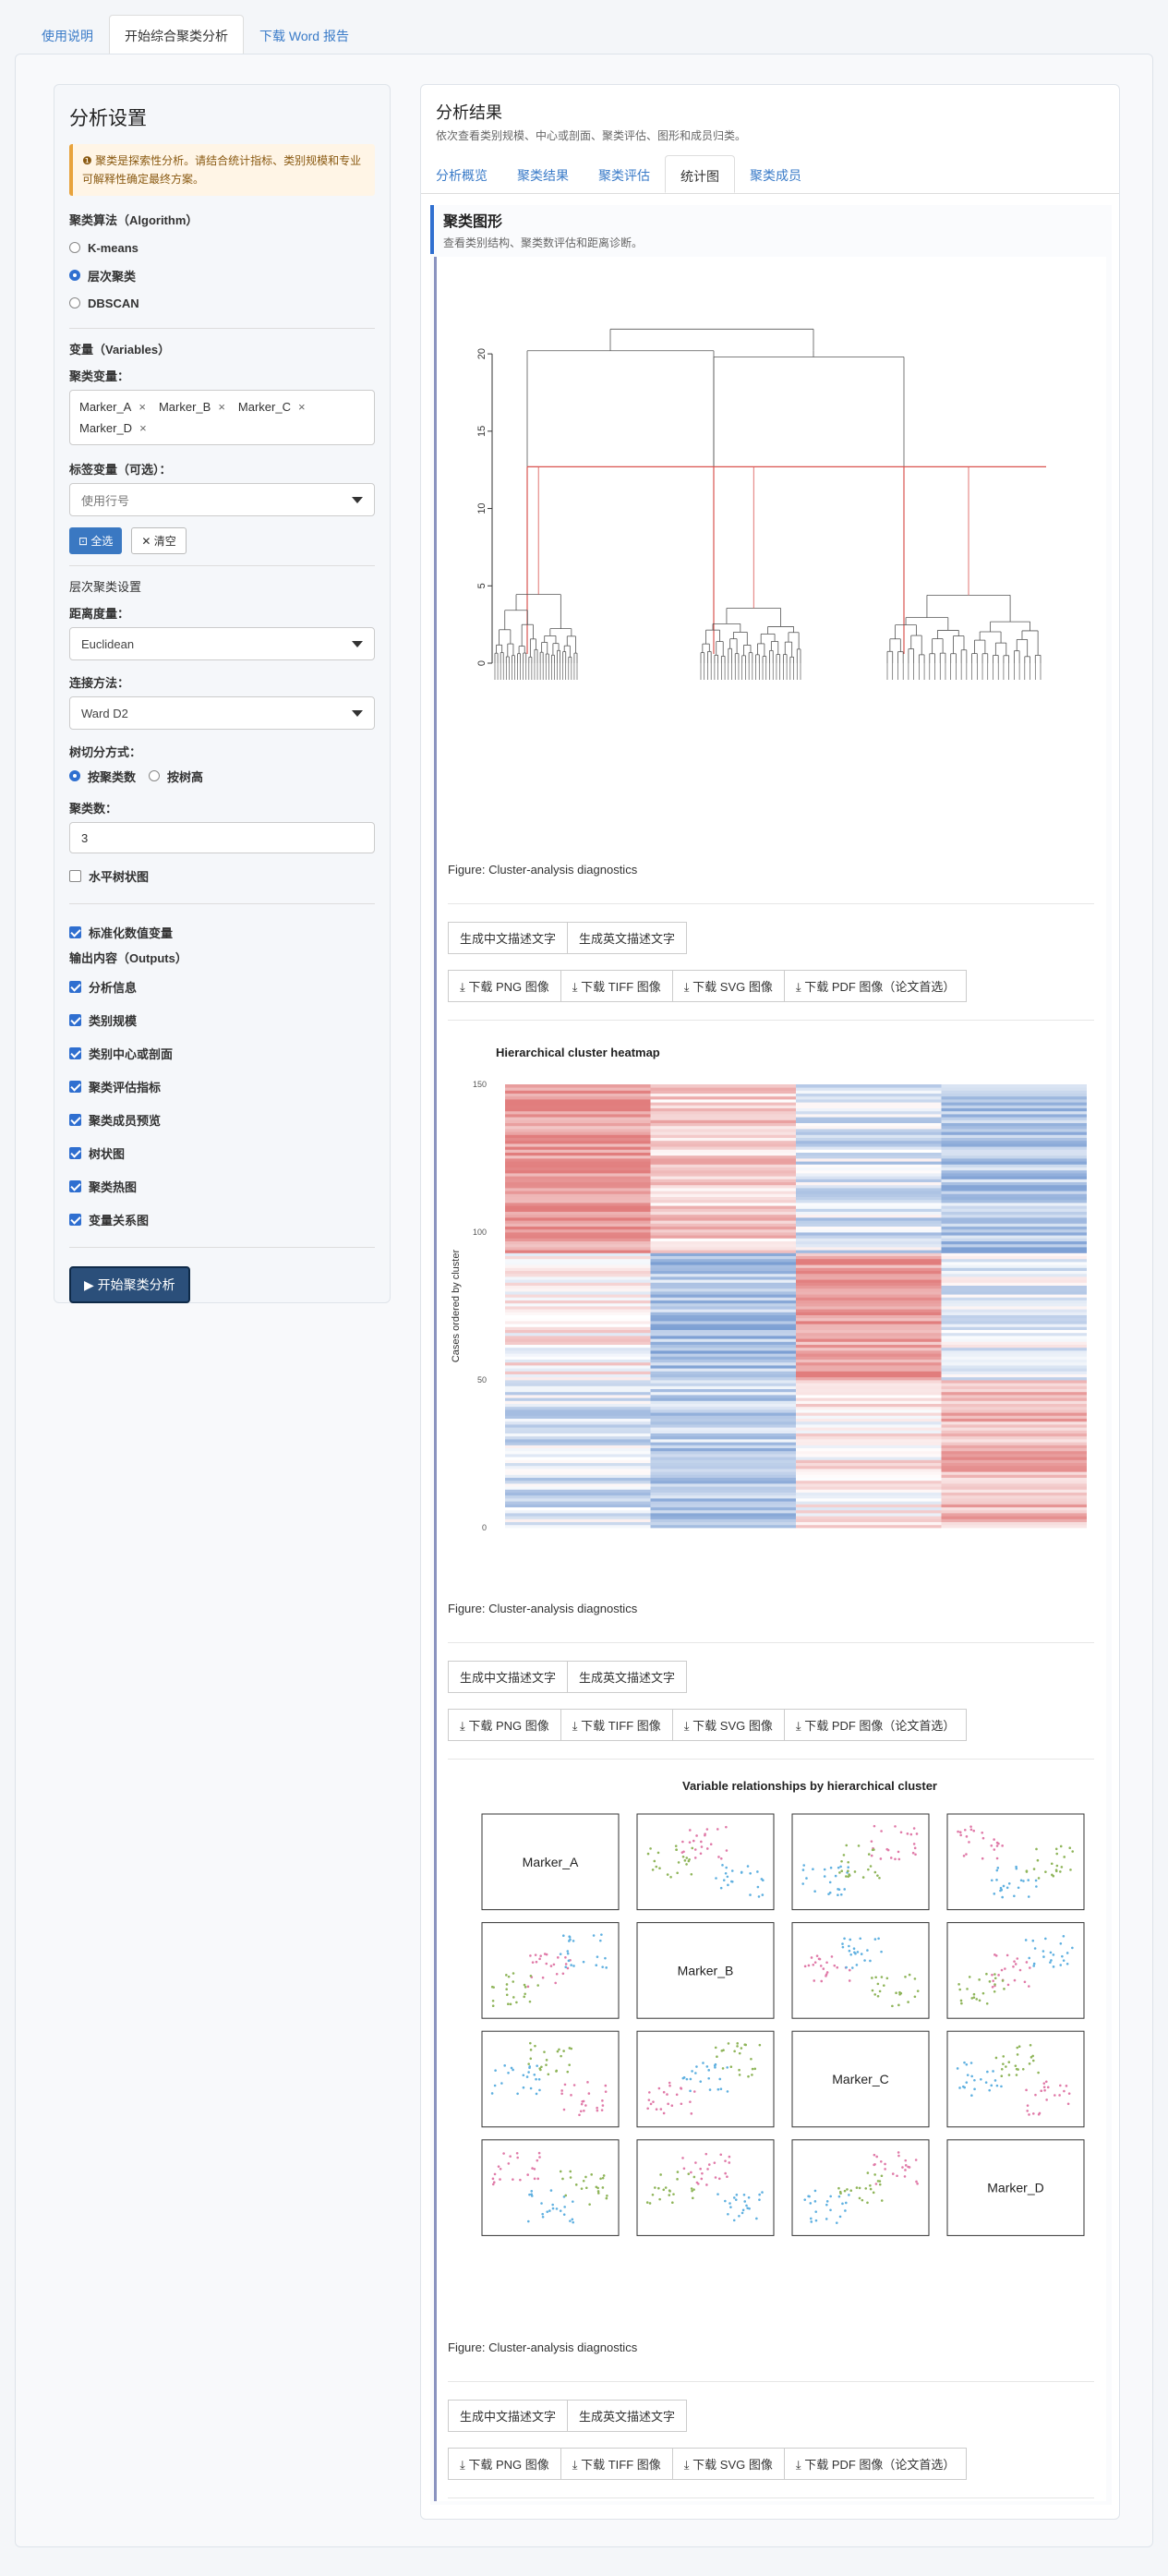 The width and height of the screenshot is (1168, 2576). What do you see at coordinates (222, 1119) in the screenshot?
I see `check-output-members: 聚类成员预览` at bounding box center [222, 1119].